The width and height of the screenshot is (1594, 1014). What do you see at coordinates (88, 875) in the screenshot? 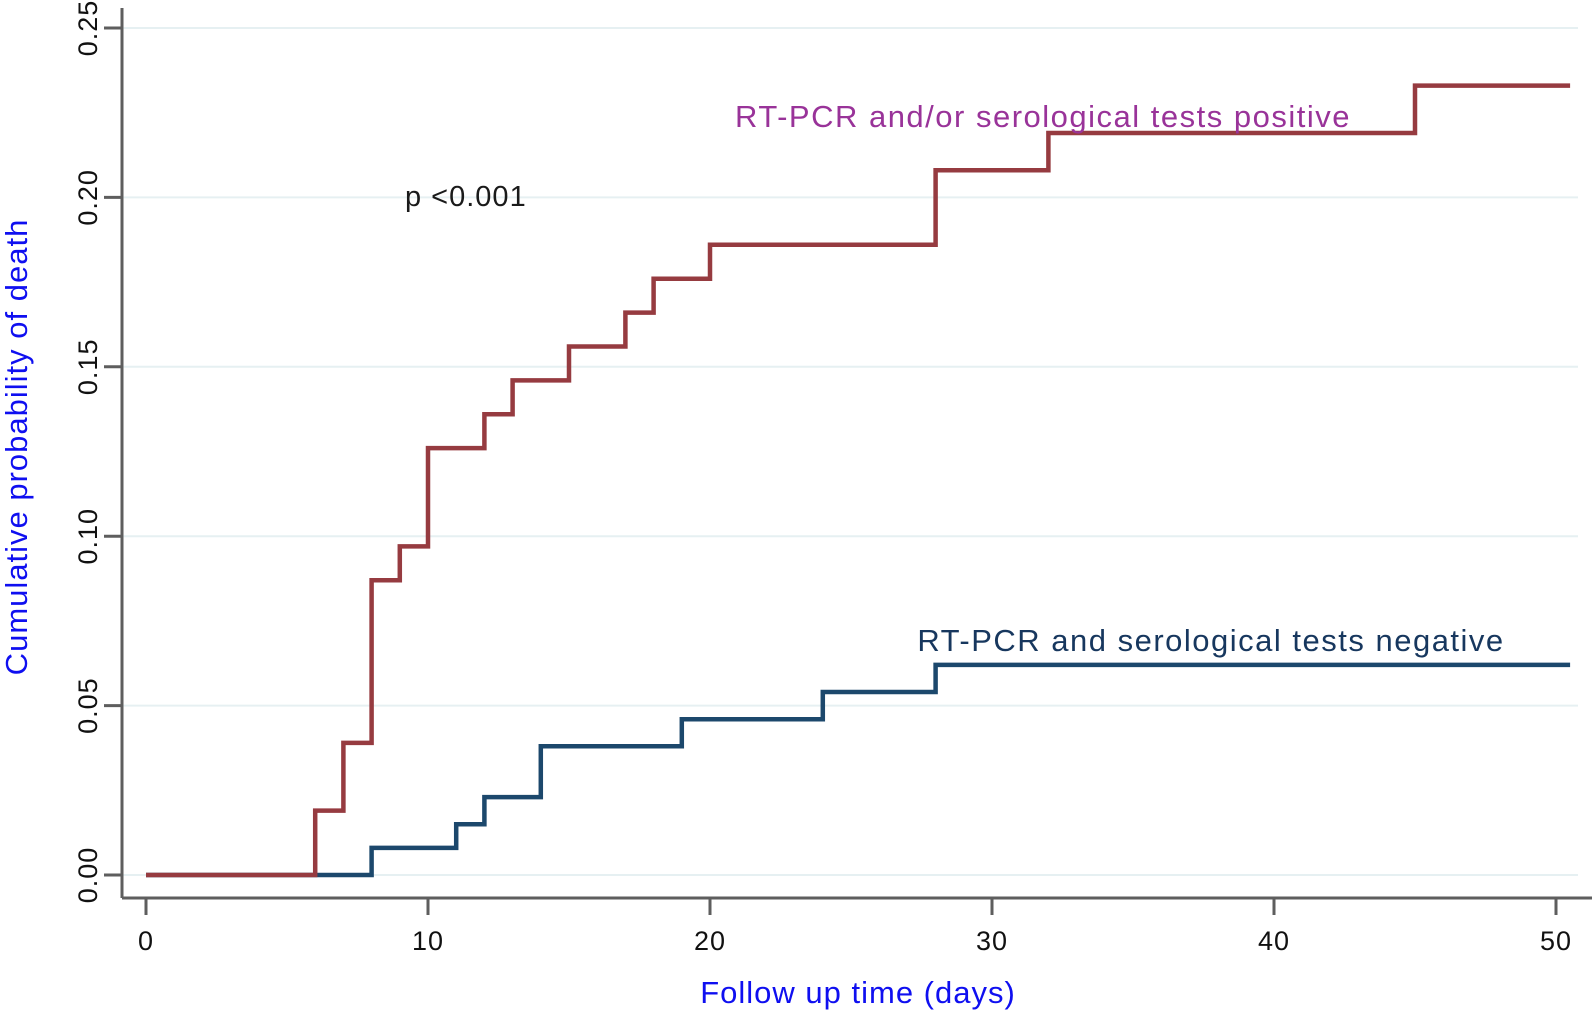
I see `y-tick-label: 0.00` at bounding box center [88, 875].